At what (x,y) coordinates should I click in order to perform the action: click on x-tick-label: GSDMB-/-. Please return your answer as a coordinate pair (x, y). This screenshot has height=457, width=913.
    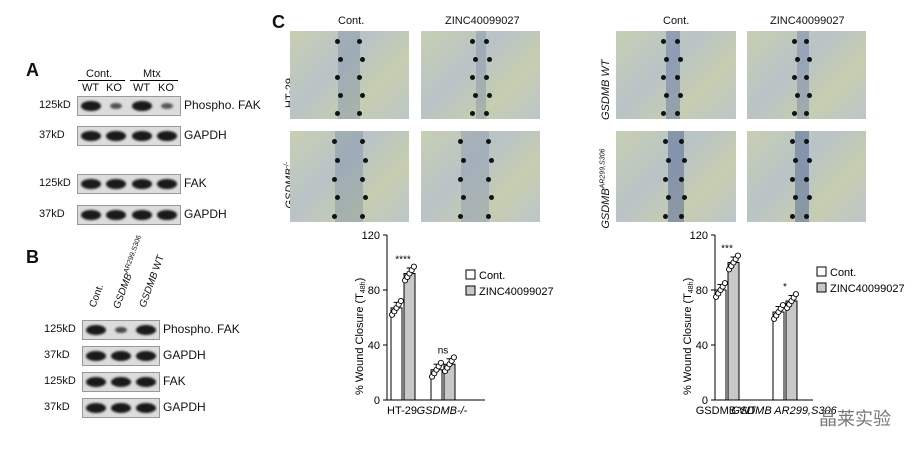
    Looking at the image, I should click on (442, 411).